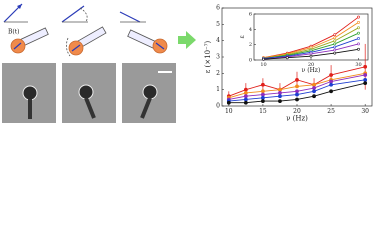  I want to click on x-tick-label: 25, so click(331, 111).